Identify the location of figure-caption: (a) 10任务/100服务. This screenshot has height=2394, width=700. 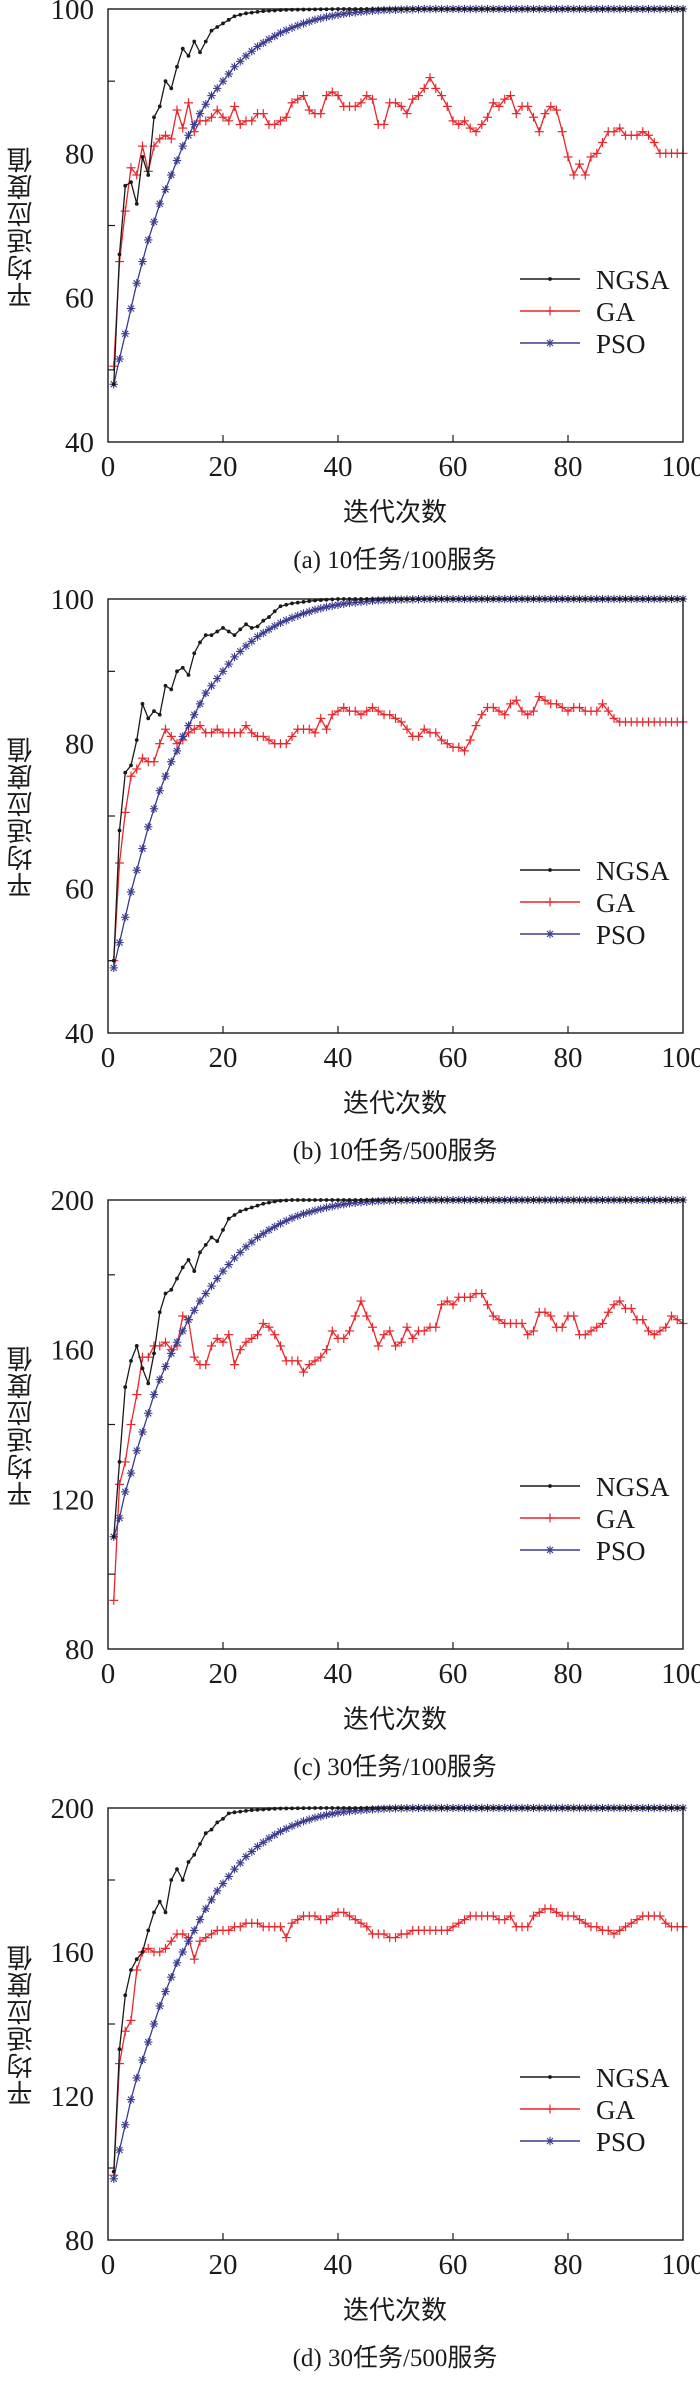
(395, 560).